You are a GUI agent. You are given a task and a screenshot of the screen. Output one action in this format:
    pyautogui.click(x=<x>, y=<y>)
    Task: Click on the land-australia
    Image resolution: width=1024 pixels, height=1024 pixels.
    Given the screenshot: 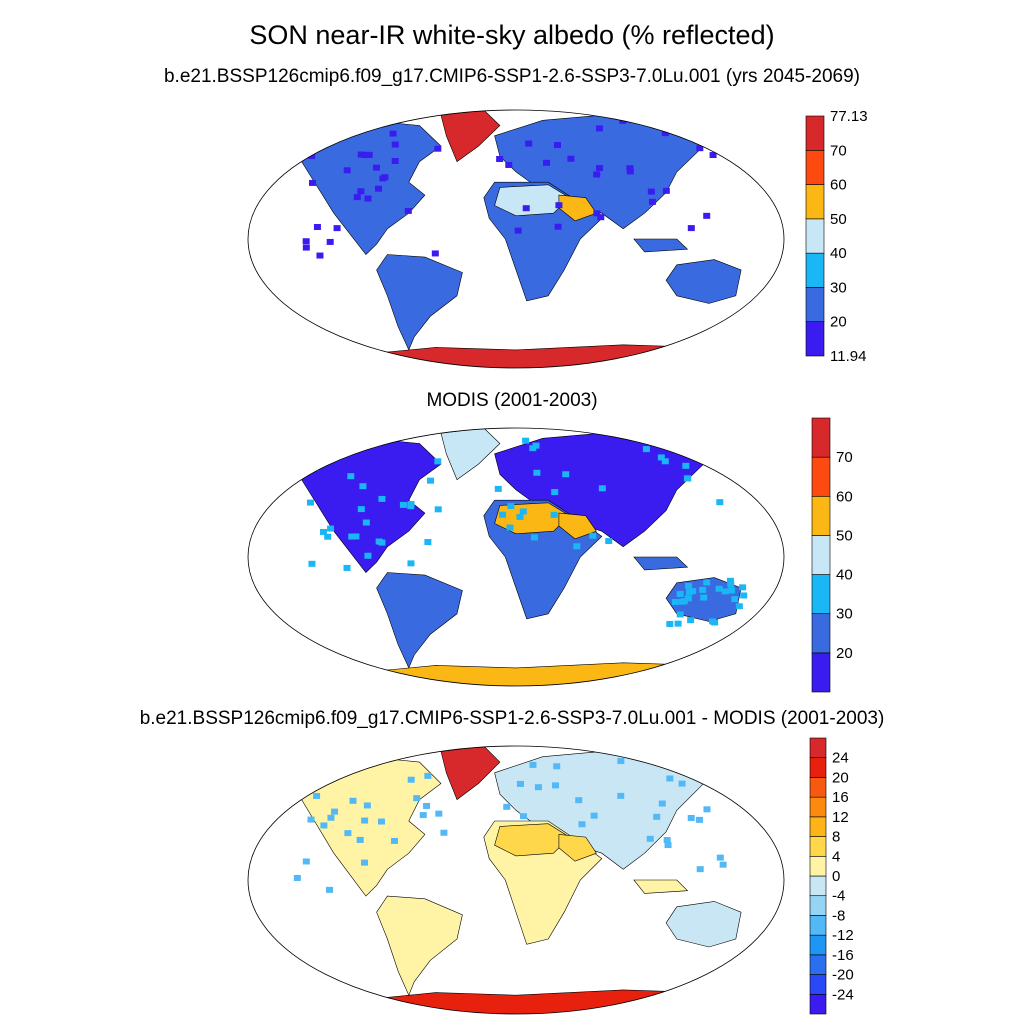 What is the action you would take?
    pyautogui.click(x=703, y=924)
    